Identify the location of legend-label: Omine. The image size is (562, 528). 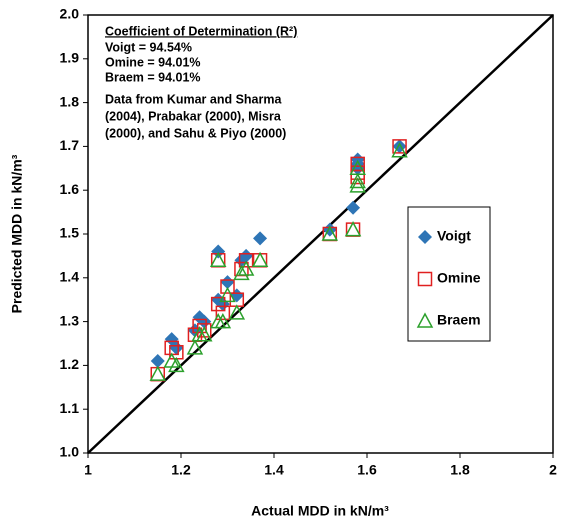
(459, 278).